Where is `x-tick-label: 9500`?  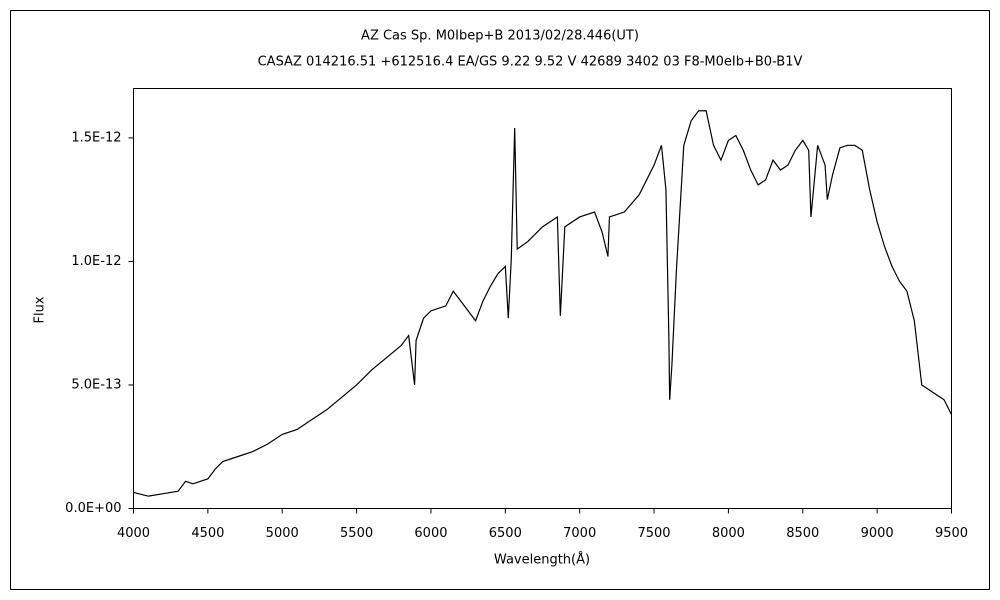 x-tick-label: 9500 is located at coordinates (951, 533).